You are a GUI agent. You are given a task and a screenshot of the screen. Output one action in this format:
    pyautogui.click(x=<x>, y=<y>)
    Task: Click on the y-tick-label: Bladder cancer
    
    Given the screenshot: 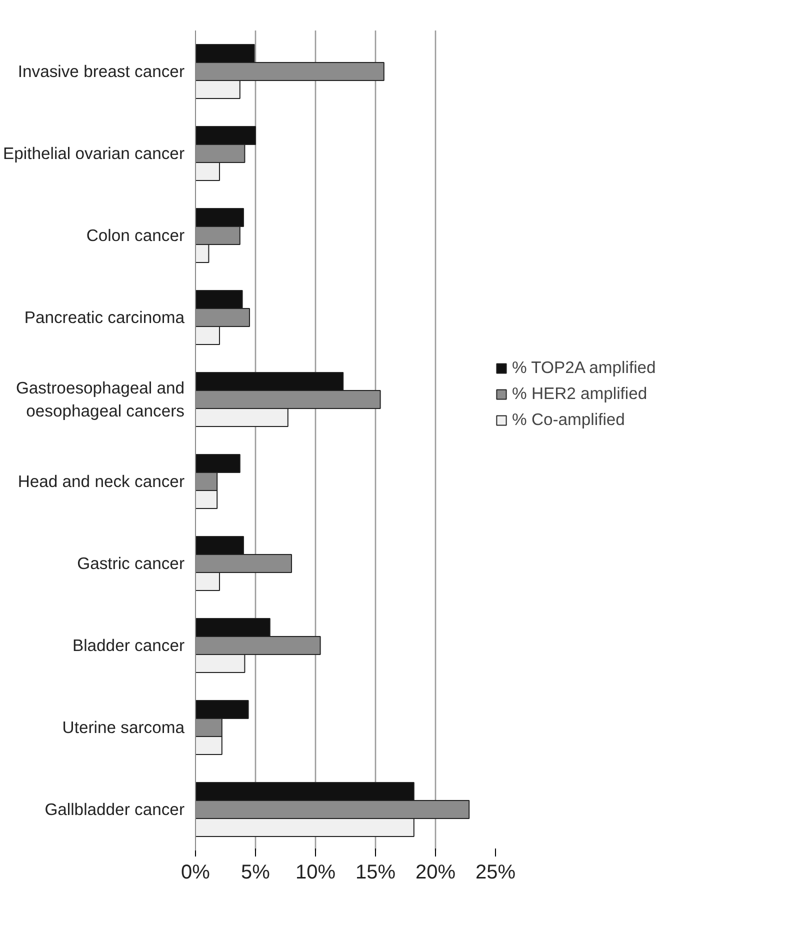 What is the action you would take?
    pyautogui.click(x=128, y=645)
    